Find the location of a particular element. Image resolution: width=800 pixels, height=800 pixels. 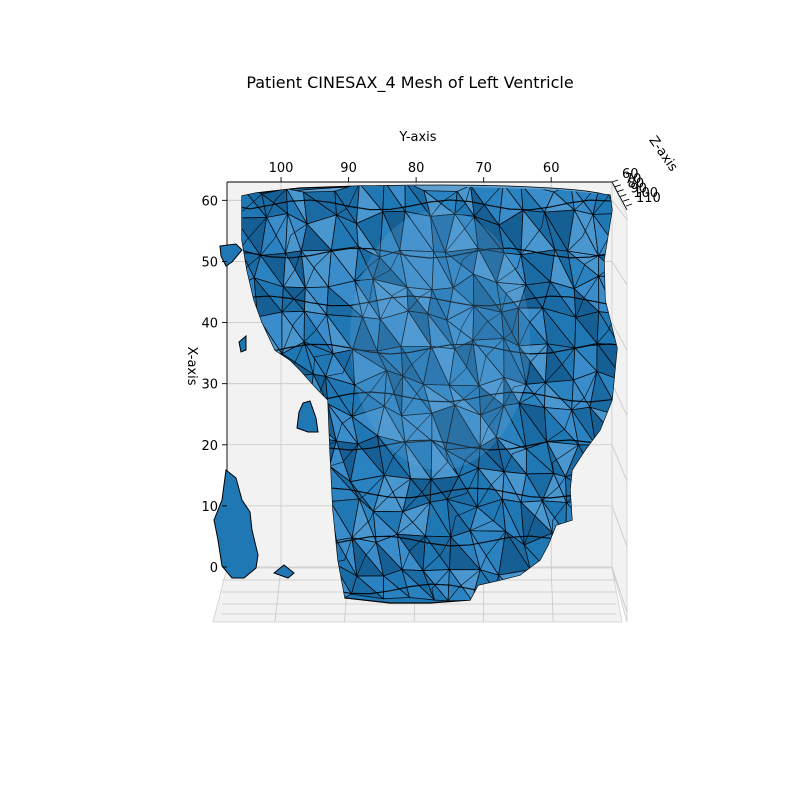

right-pane is located at coordinates (619, 402).